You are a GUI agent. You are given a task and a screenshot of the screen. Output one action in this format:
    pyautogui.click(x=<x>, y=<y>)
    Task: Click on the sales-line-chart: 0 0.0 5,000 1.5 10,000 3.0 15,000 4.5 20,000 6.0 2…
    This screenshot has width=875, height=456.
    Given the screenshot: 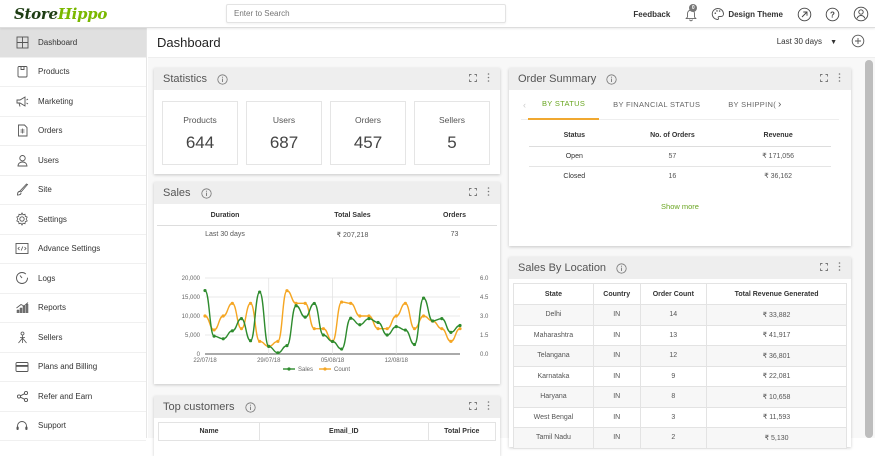 What is the action you would take?
    pyautogui.click(x=335, y=324)
    